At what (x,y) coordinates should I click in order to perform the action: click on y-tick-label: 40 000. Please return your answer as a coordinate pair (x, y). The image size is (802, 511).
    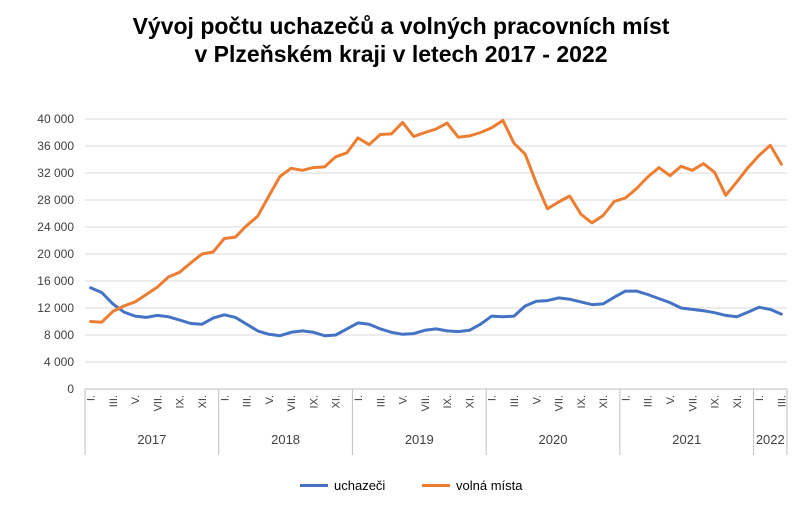
    Looking at the image, I should click on (55, 119).